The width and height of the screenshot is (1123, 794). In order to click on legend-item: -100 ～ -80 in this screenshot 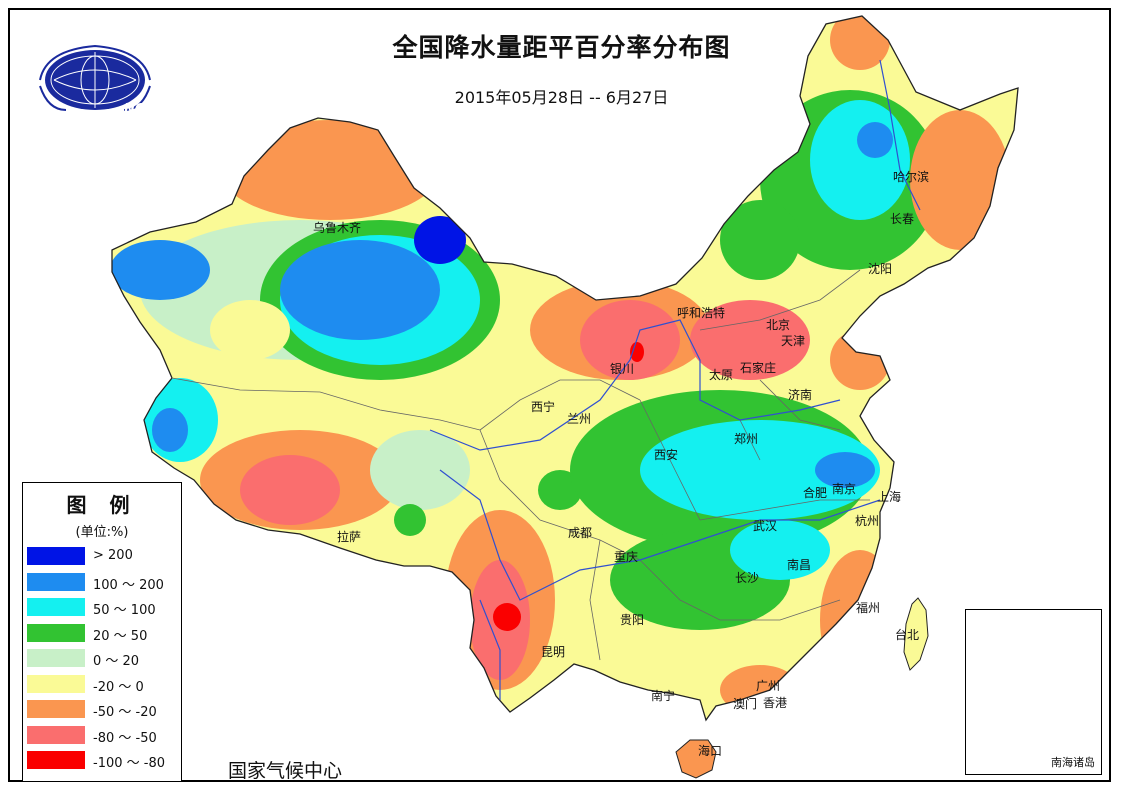, I will do `click(103, 761)`.